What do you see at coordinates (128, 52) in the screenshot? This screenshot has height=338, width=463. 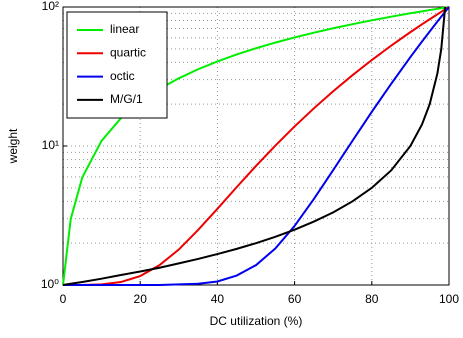 I see `legend-label: quartic` at bounding box center [128, 52].